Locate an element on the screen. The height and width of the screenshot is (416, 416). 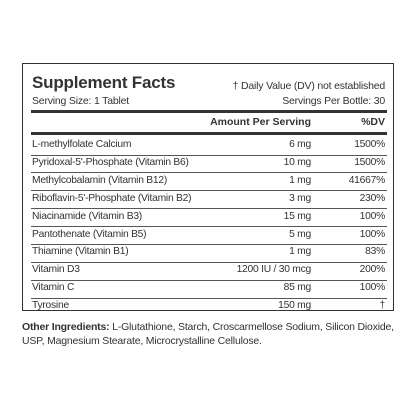
amount: 6 mg is located at coordinates (300, 144).